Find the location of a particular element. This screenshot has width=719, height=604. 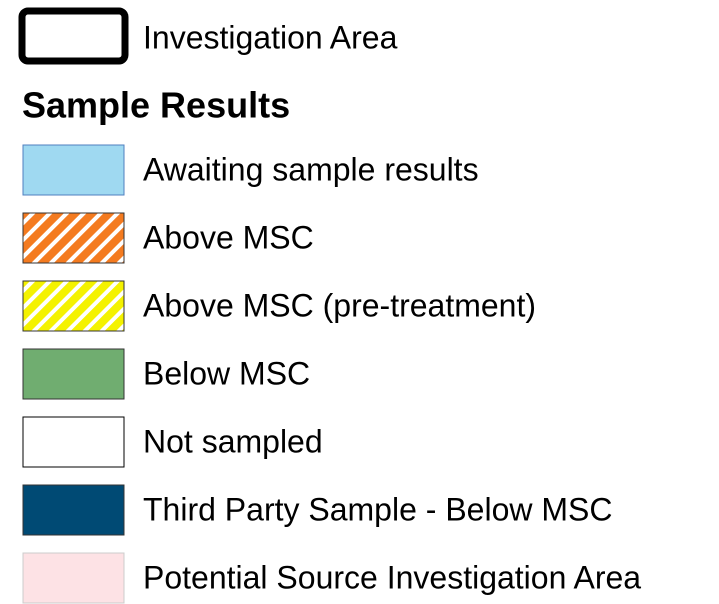

legend-label: Potential Source Investigation Area is located at coordinates (392, 577).